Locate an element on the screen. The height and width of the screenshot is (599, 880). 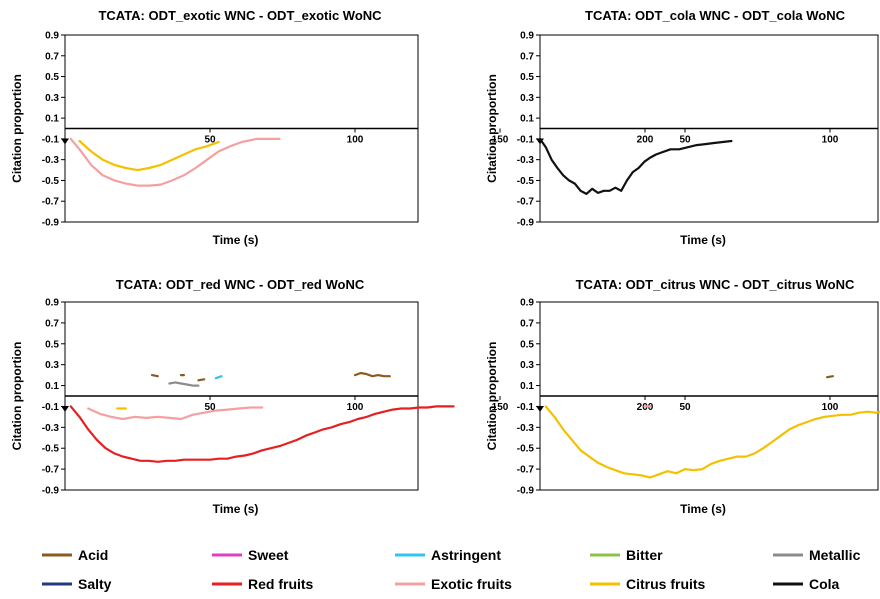
legend-label: Citrus fruits is located at coordinates (666, 584).